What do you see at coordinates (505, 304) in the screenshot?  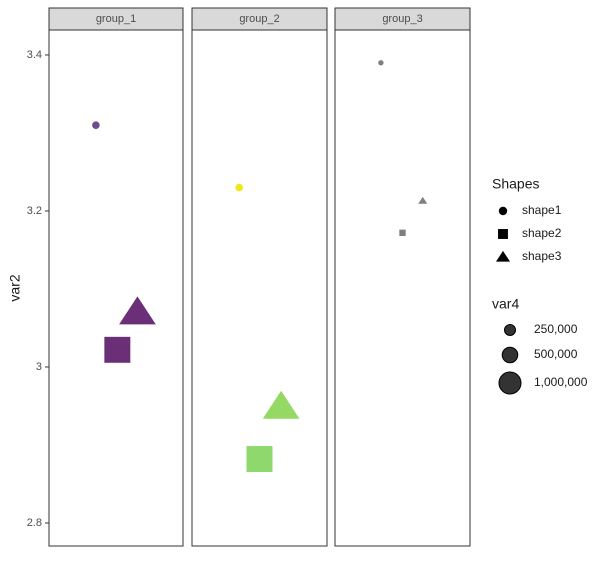 I see `legend-title: var4` at bounding box center [505, 304].